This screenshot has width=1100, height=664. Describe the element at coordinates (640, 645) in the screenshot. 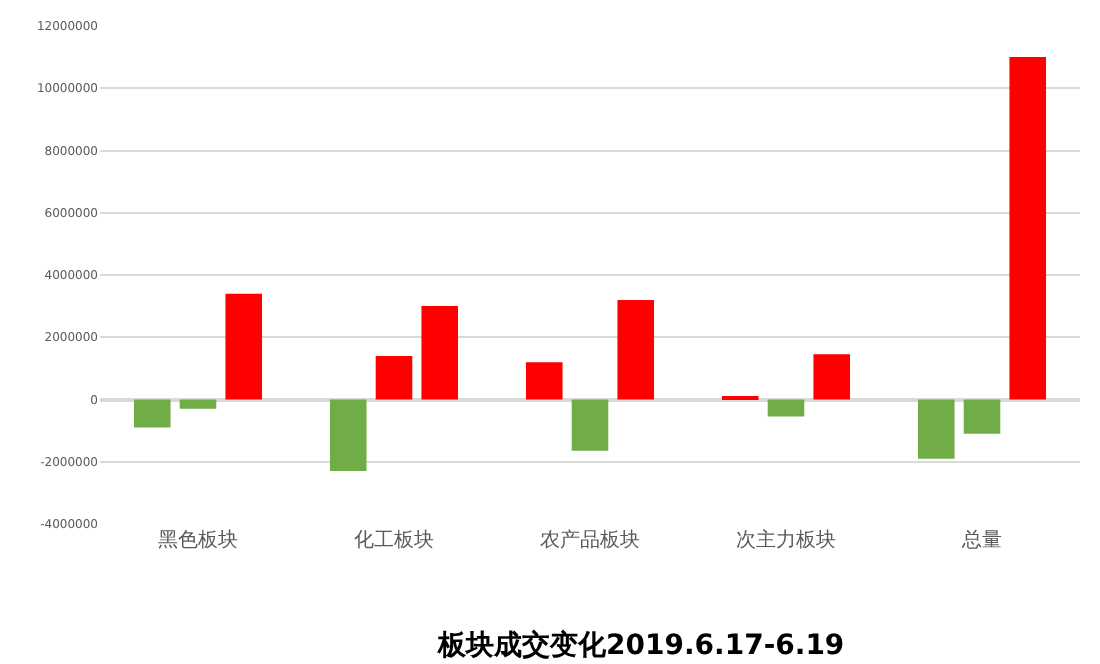

I see `text: 板块成交变化2019.6.17-6.19` at that location.